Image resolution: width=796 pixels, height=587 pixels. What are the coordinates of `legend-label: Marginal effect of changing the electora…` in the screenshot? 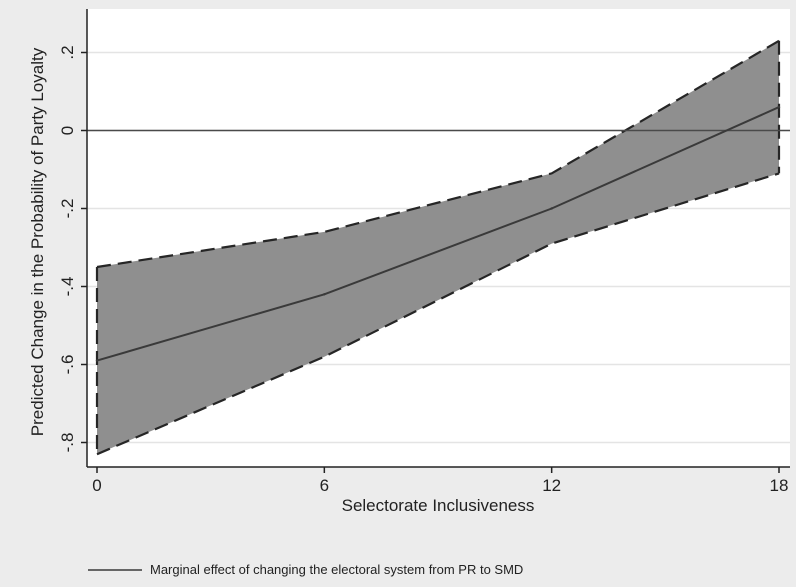 It's located at (336, 569).